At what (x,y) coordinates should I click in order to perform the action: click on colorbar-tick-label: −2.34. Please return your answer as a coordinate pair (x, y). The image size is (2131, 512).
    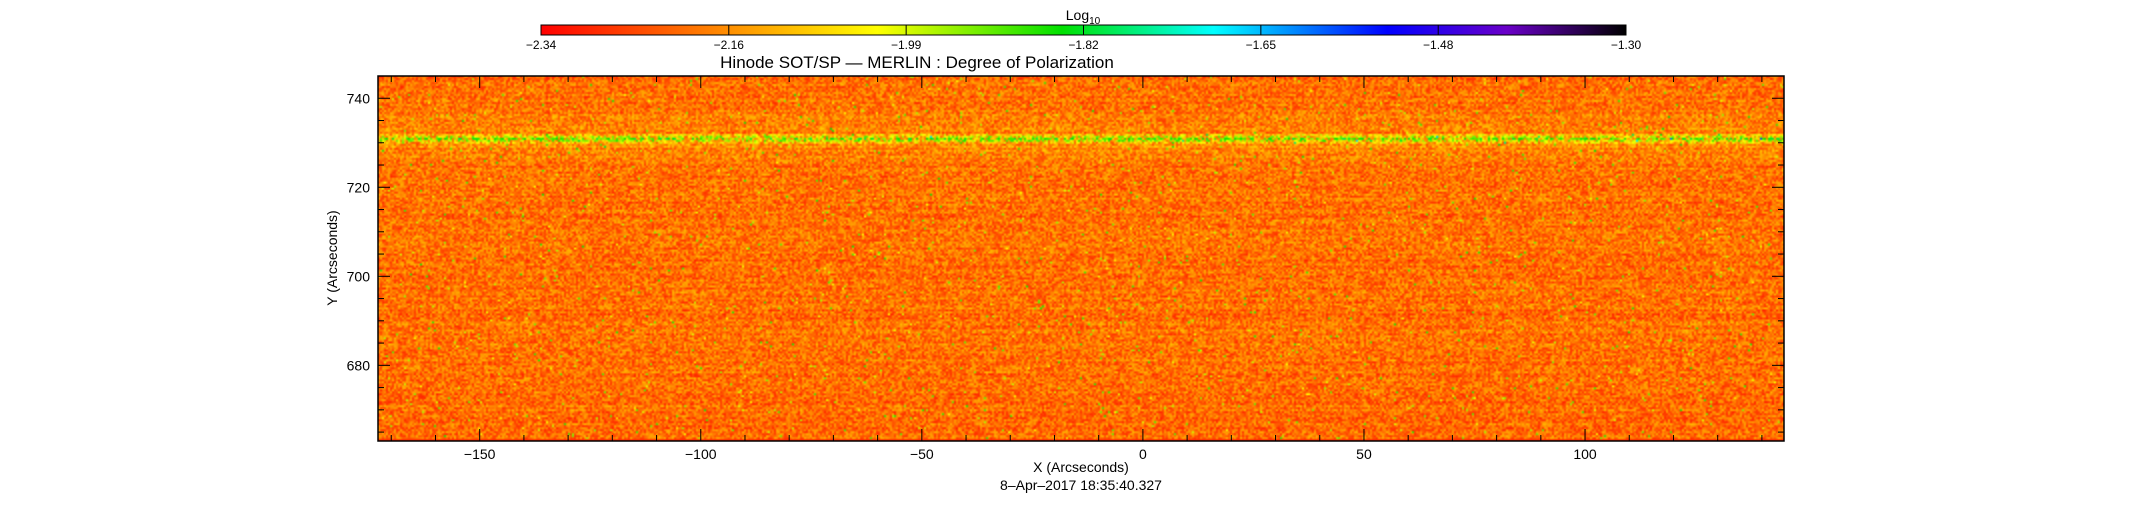
    Looking at the image, I should click on (541, 45).